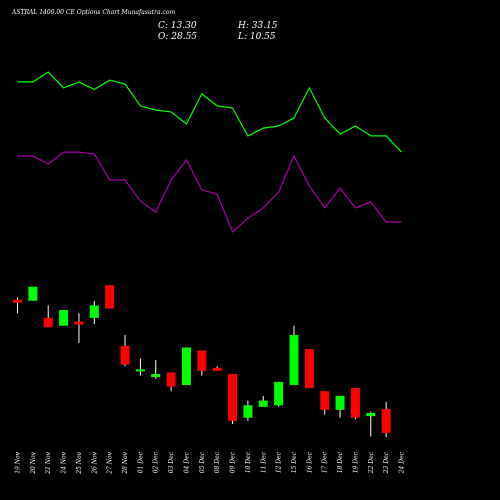 This screenshot has height=500, width=500. I want to click on x-tick-label: 19 Nov, so click(18, 462).